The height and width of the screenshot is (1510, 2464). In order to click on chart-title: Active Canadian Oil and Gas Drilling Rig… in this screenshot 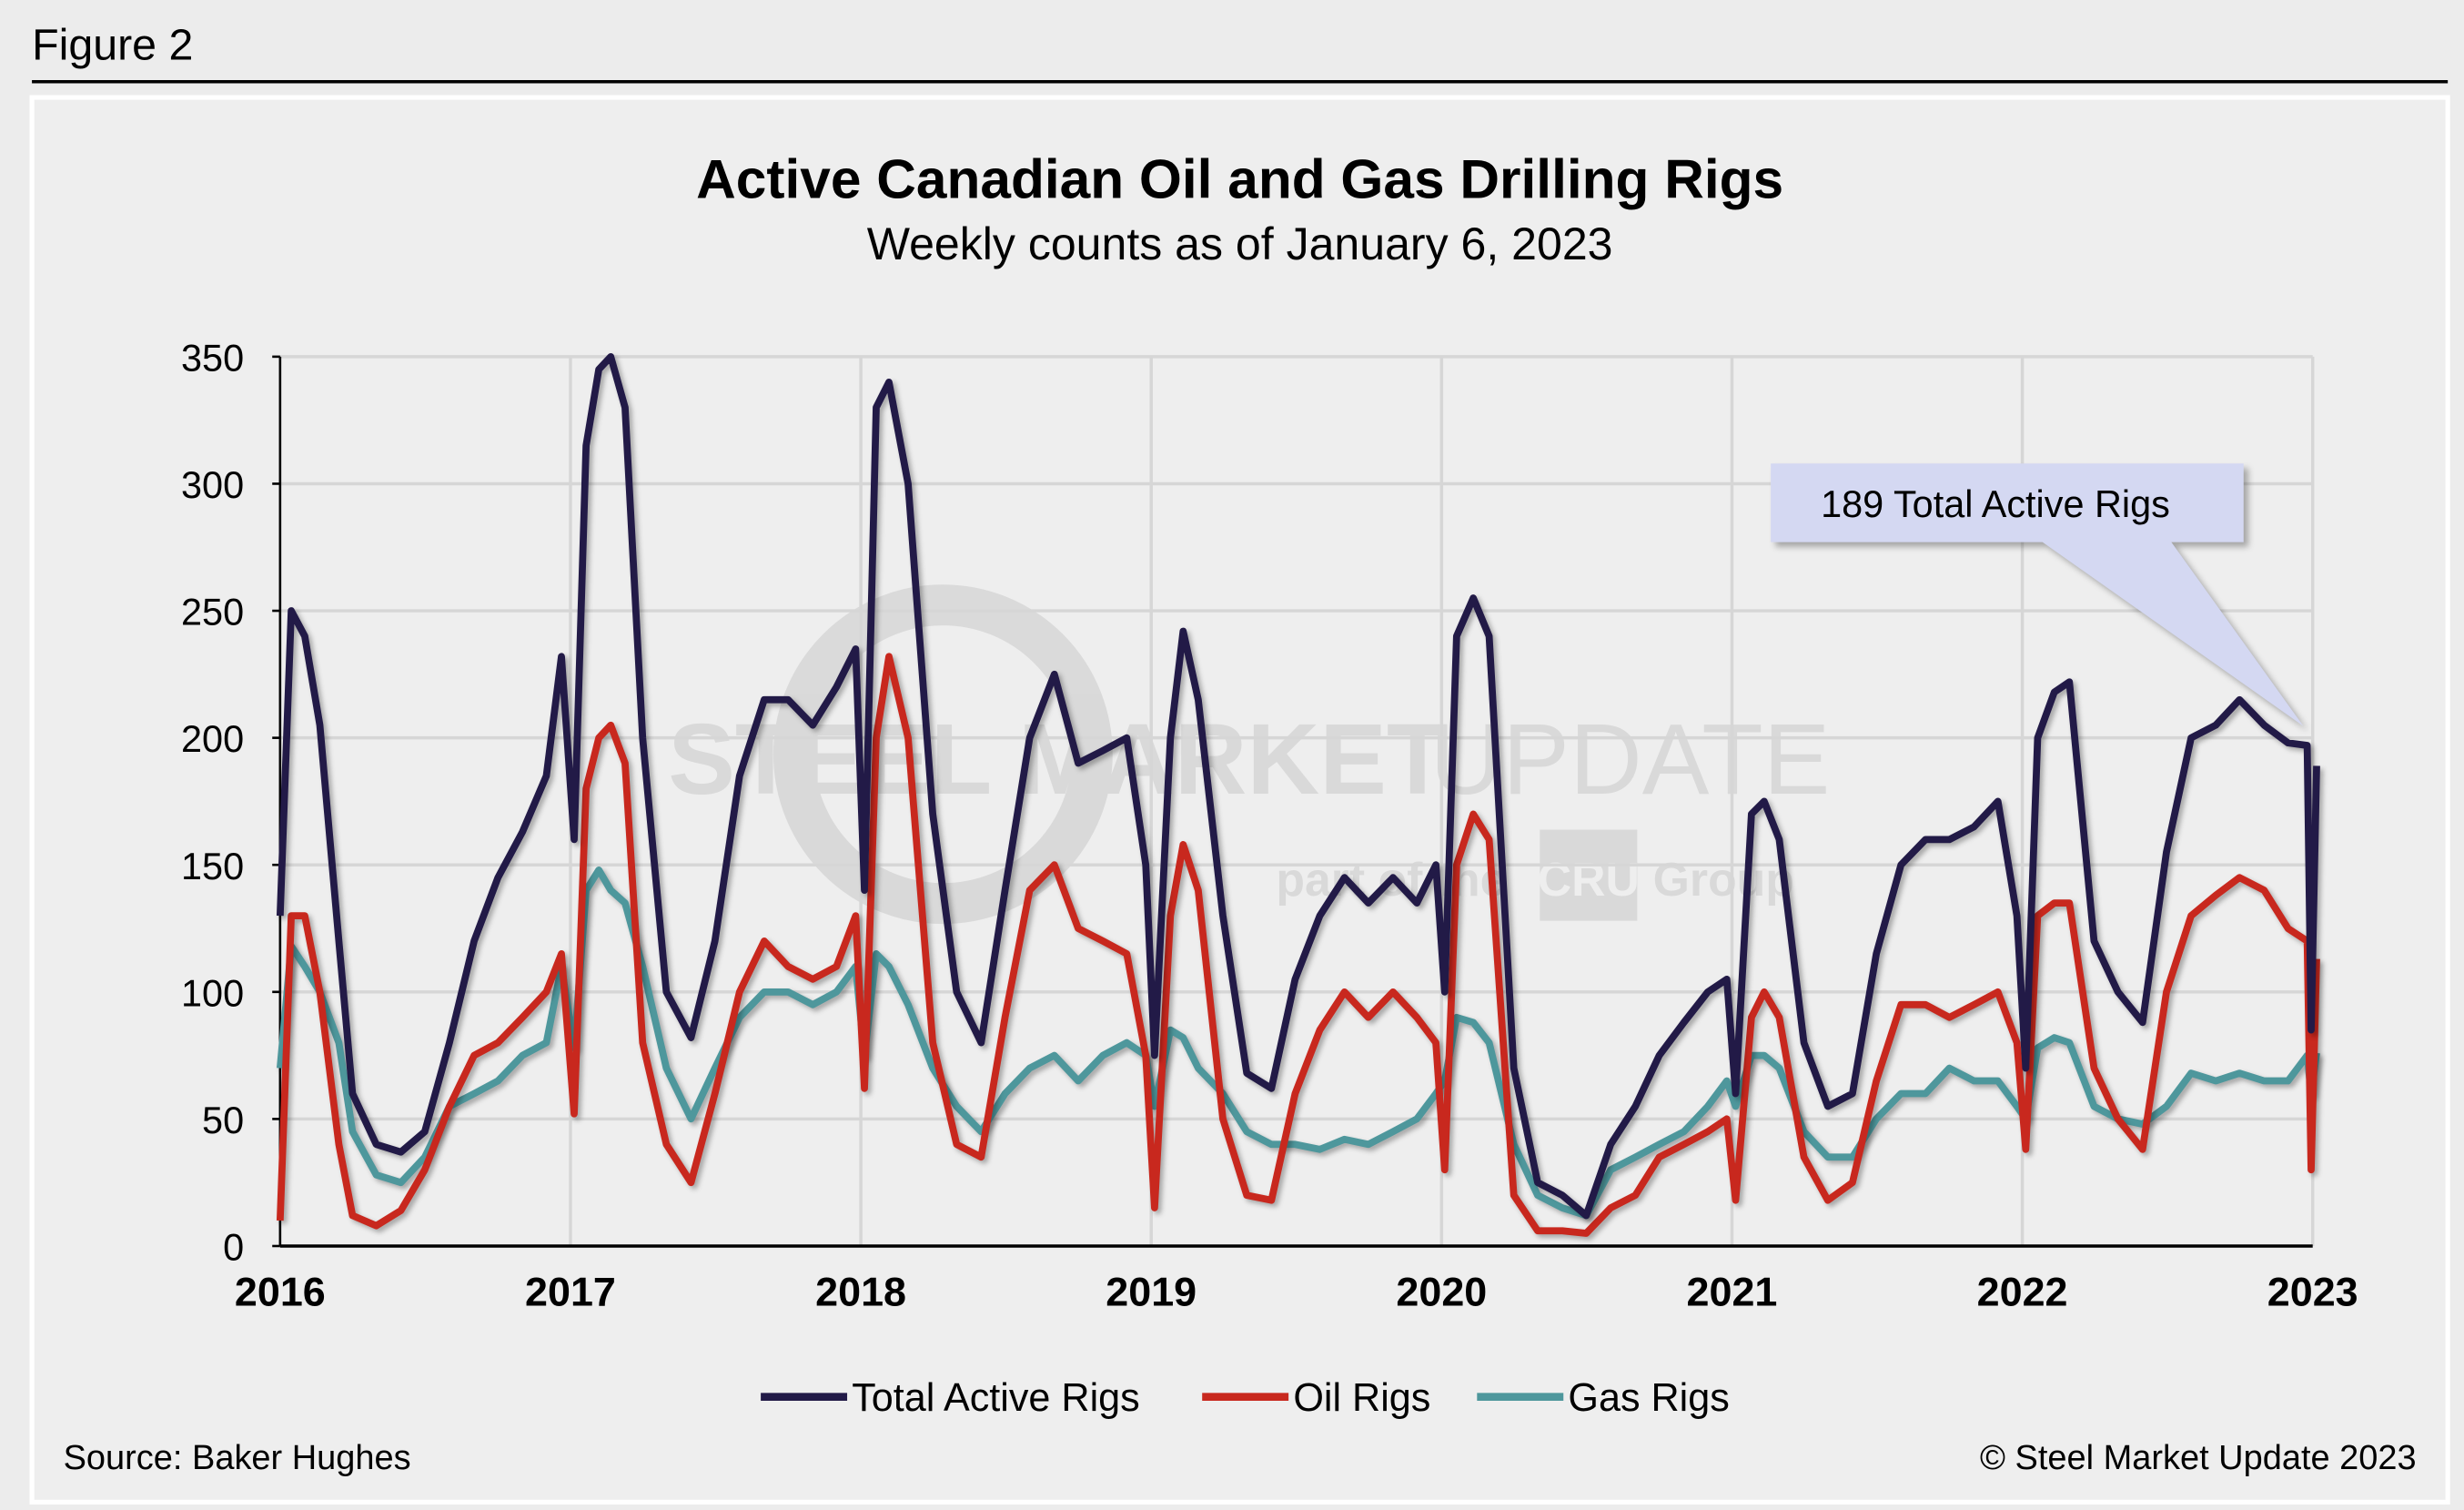, I will do `click(1239, 179)`.